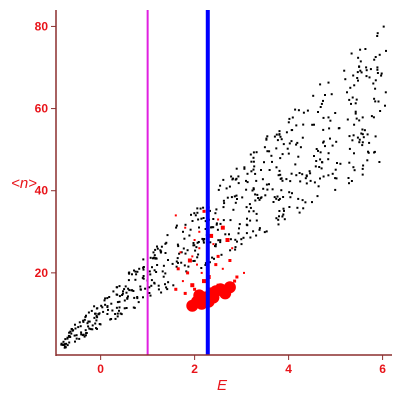 The width and height of the screenshot is (400, 400). What do you see at coordinates (42, 191) in the screenshot?
I see `y-tick-label: 40` at bounding box center [42, 191].